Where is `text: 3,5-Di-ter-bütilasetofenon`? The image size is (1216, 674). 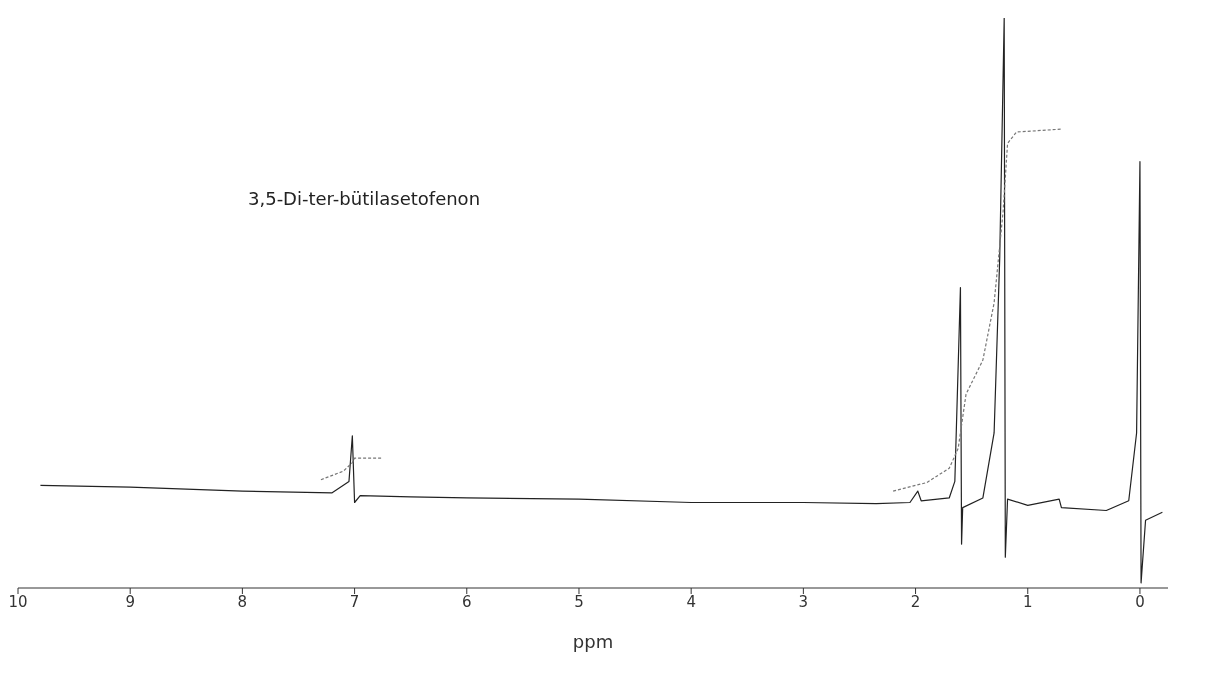 text: 3,5-Di-ter-bütilasetofenon is located at coordinates (364, 198).